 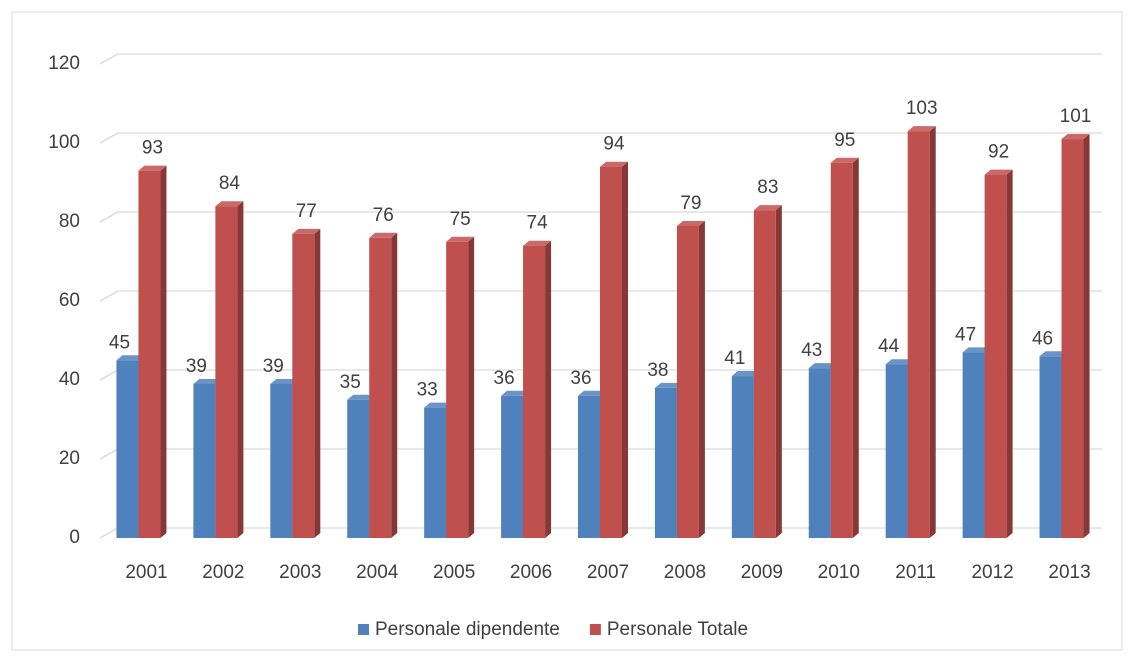 What do you see at coordinates (300, 572) in the screenshot?
I see `x-tick-label: 2003` at bounding box center [300, 572].